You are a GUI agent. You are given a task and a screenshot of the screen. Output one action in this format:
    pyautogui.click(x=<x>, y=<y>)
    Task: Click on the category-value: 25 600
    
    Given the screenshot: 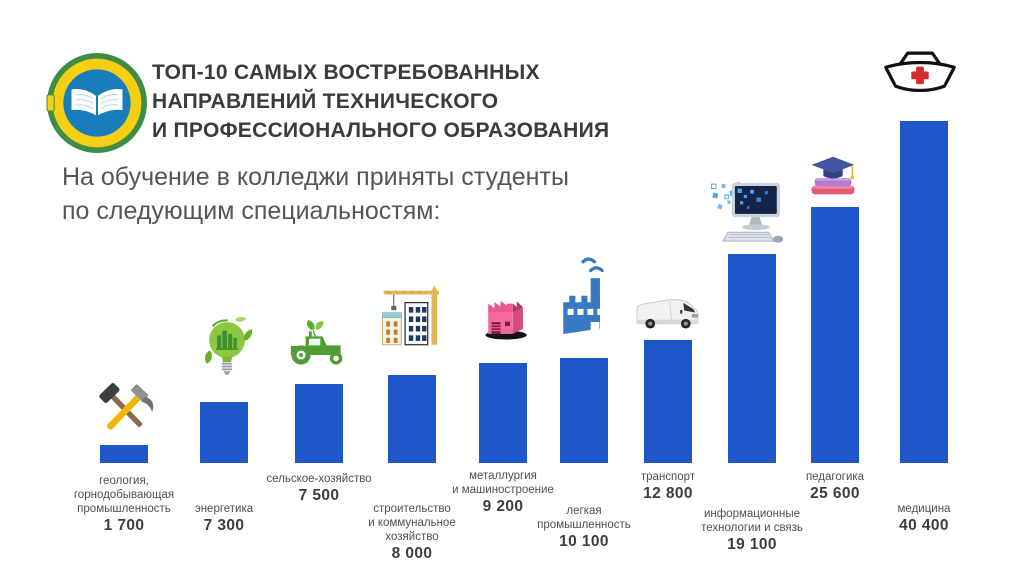 What is the action you would take?
    pyautogui.click(x=835, y=493)
    